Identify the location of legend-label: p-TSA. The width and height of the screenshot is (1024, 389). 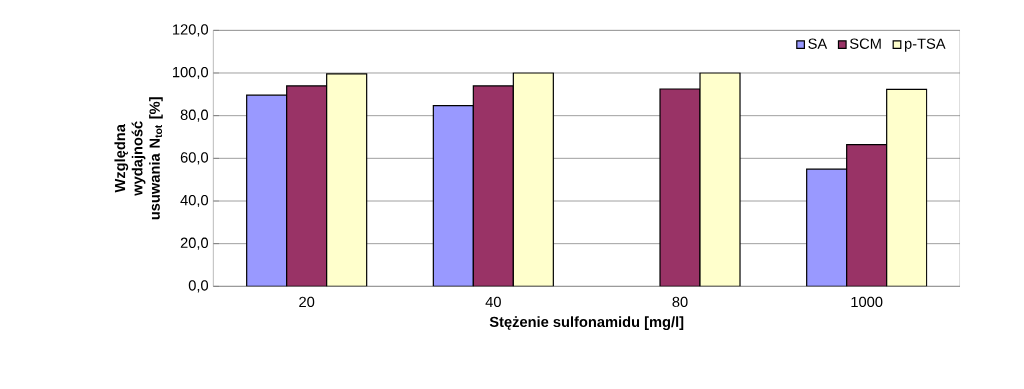
(925, 45).